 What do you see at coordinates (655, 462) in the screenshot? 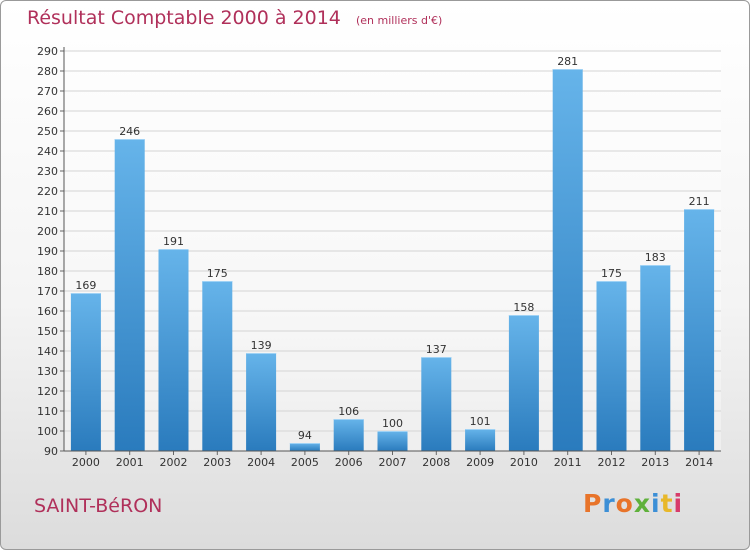
I see `x-tick-label: 2013` at bounding box center [655, 462].